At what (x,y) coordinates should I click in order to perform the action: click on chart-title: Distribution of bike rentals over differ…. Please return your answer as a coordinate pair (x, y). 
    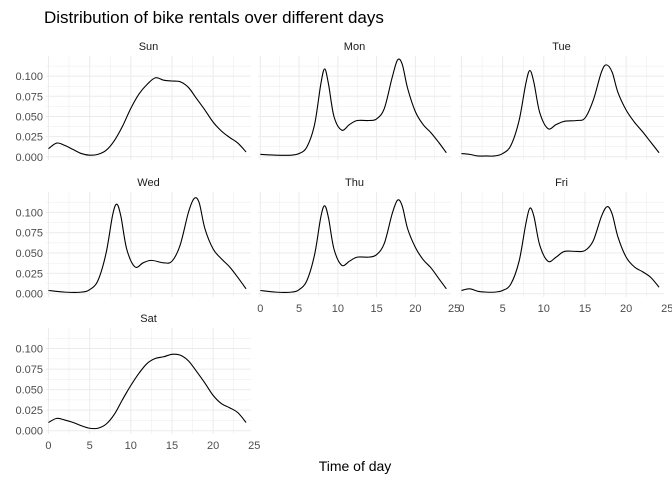
    Looking at the image, I should click on (214, 17).